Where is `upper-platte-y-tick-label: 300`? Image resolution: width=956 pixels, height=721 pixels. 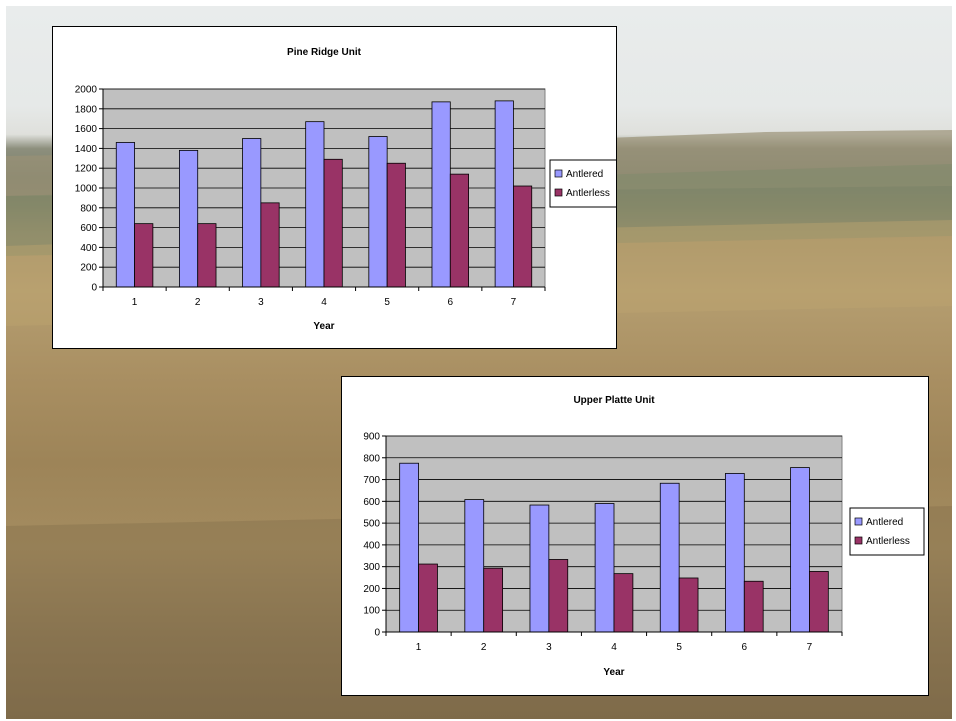
upper-platte-y-tick-label: 300 is located at coordinates (371, 567).